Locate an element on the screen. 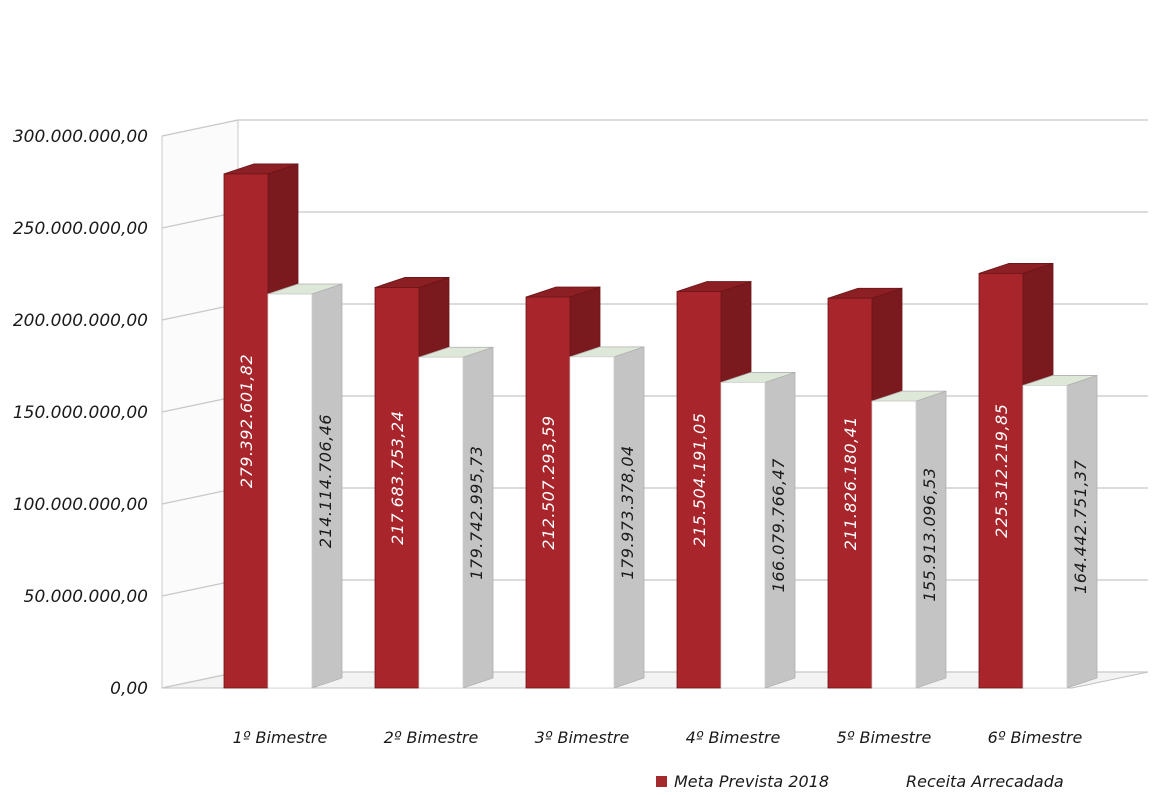 The height and width of the screenshot is (795, 1154). category-label-4: 4º Bimestre is located at coordinates (733, 737).